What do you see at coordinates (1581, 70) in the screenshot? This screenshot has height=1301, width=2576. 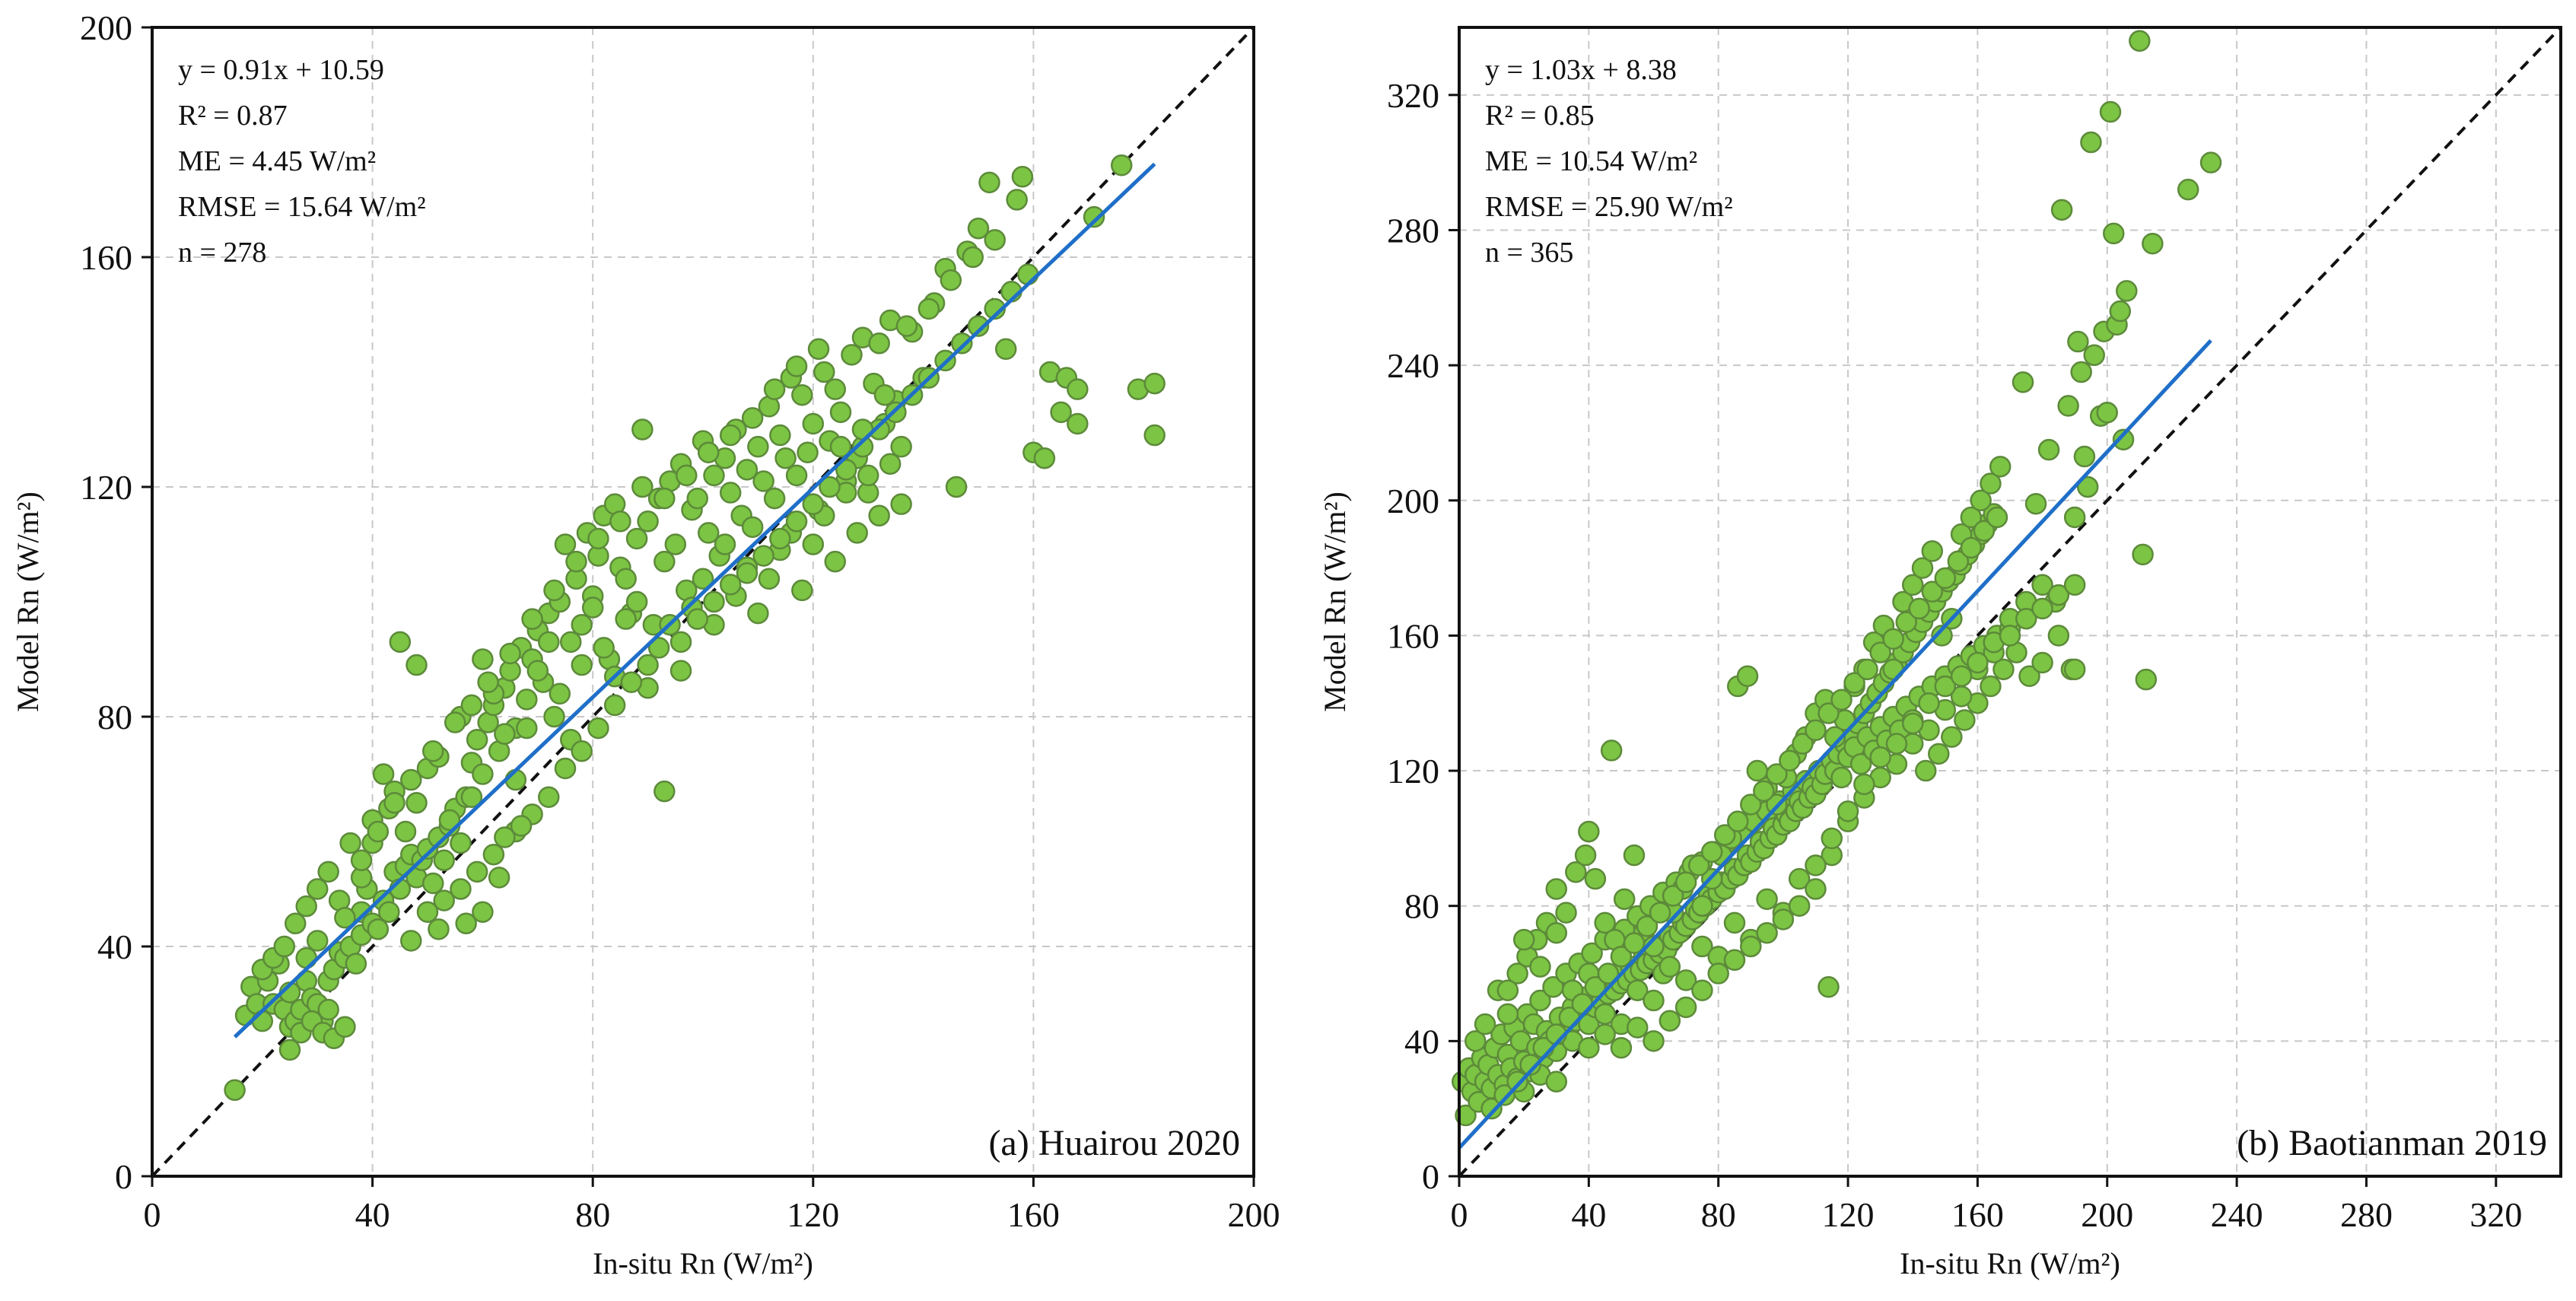 I see `panel-b-stat-equation: y = 1.03x + 8.38` at bounding box center [1581, 70].